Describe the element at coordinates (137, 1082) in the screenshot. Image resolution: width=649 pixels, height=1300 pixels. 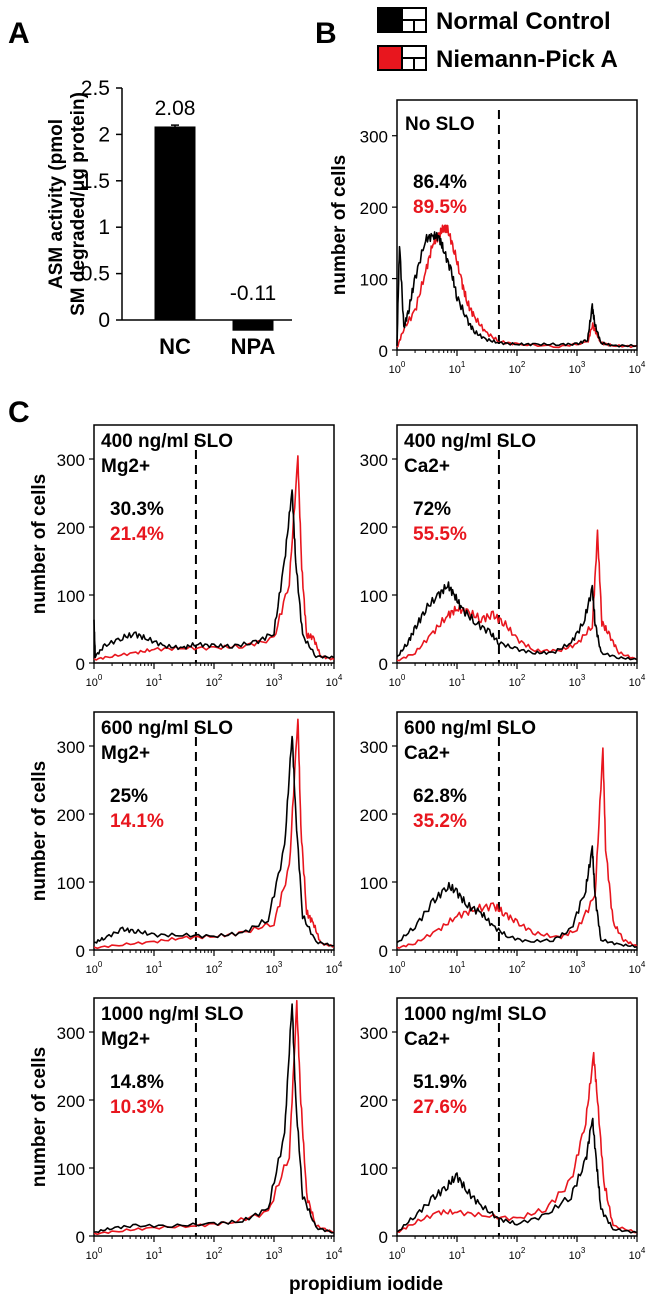
I see `percent-normal-control: 14.8%` at that location.